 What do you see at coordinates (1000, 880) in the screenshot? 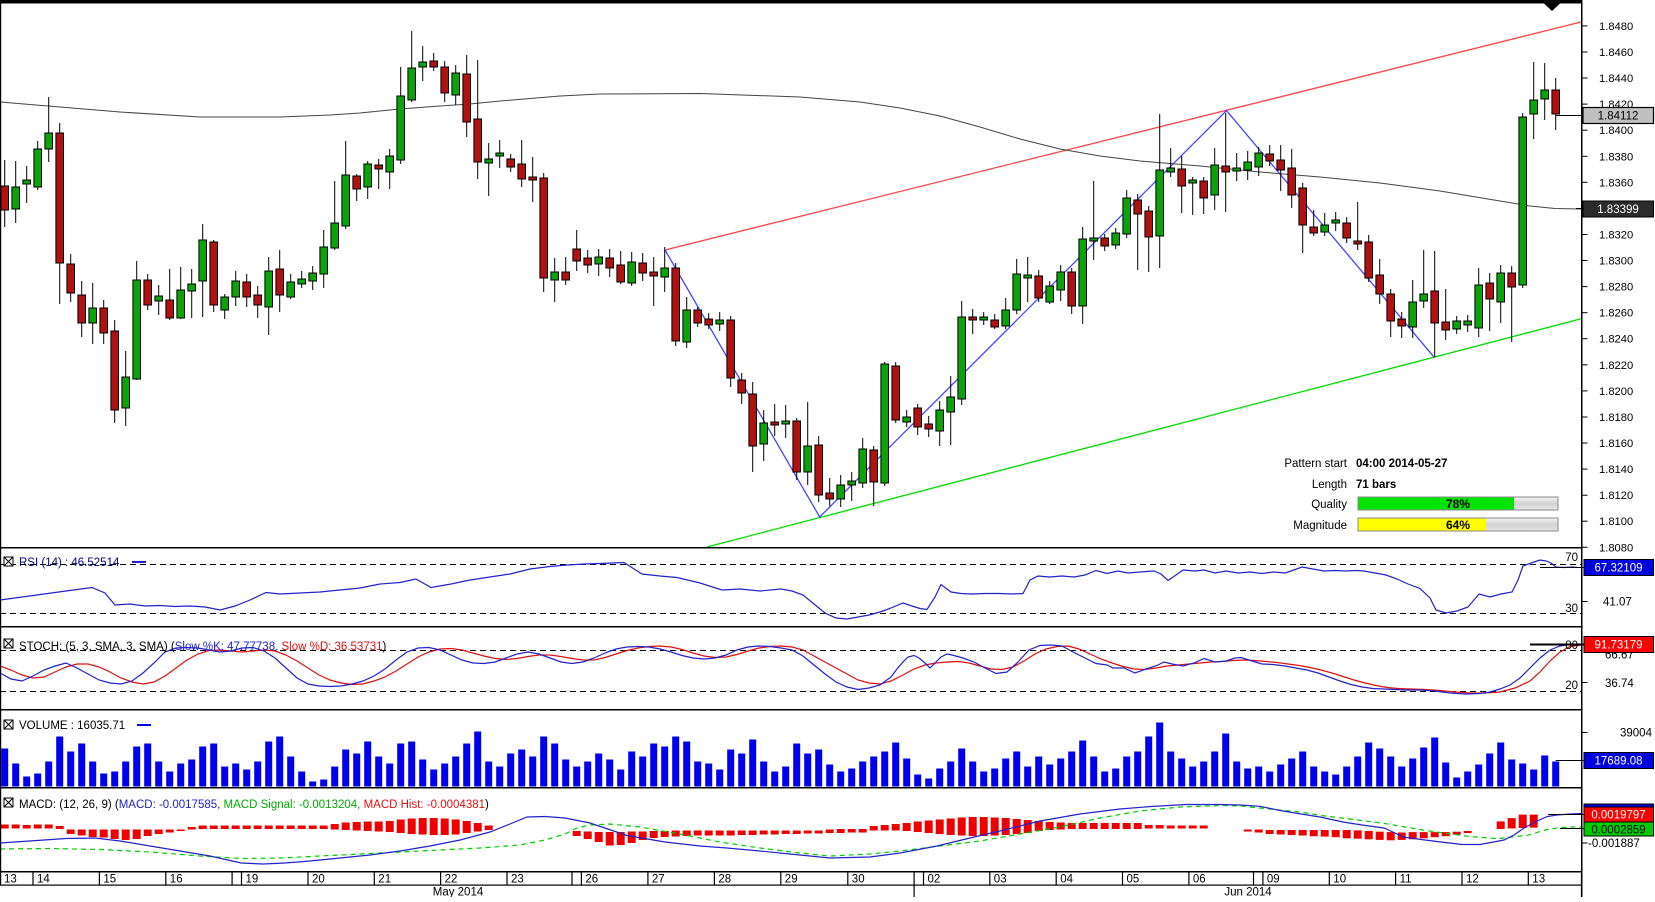
I see `svg-text: 03` at bounding box center [1000, 880].